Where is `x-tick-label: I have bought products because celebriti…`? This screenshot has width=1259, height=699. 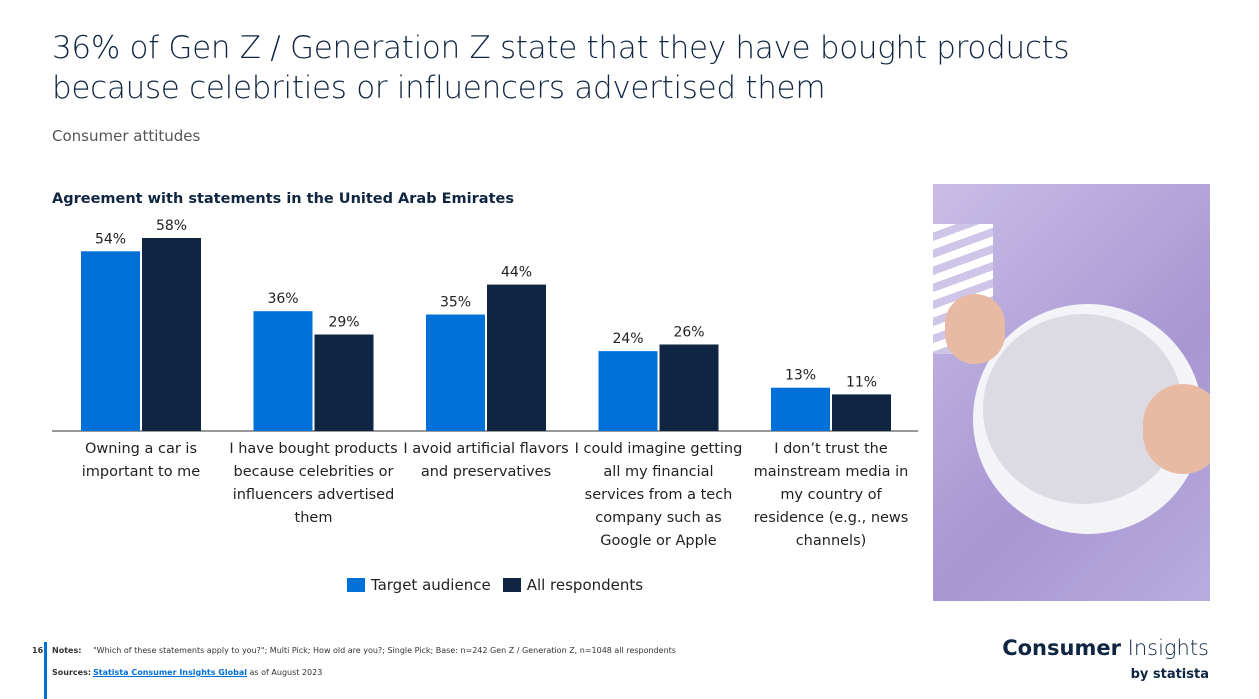
x-tick-label: I have bought products because celebriti… is located at coordinates (313, 483).